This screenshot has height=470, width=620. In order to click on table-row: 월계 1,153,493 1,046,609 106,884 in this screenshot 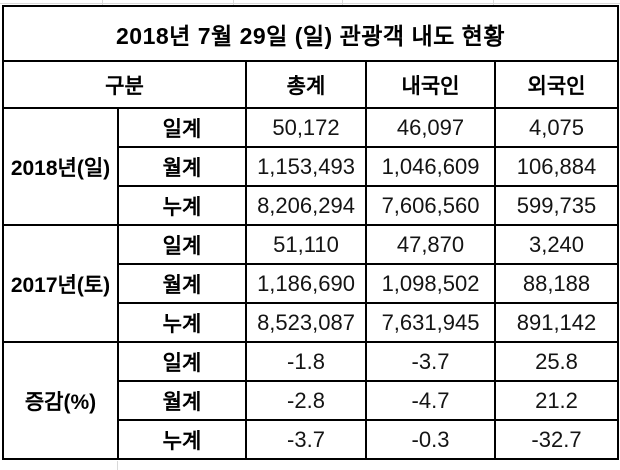, I will do `click(311, 166)`.